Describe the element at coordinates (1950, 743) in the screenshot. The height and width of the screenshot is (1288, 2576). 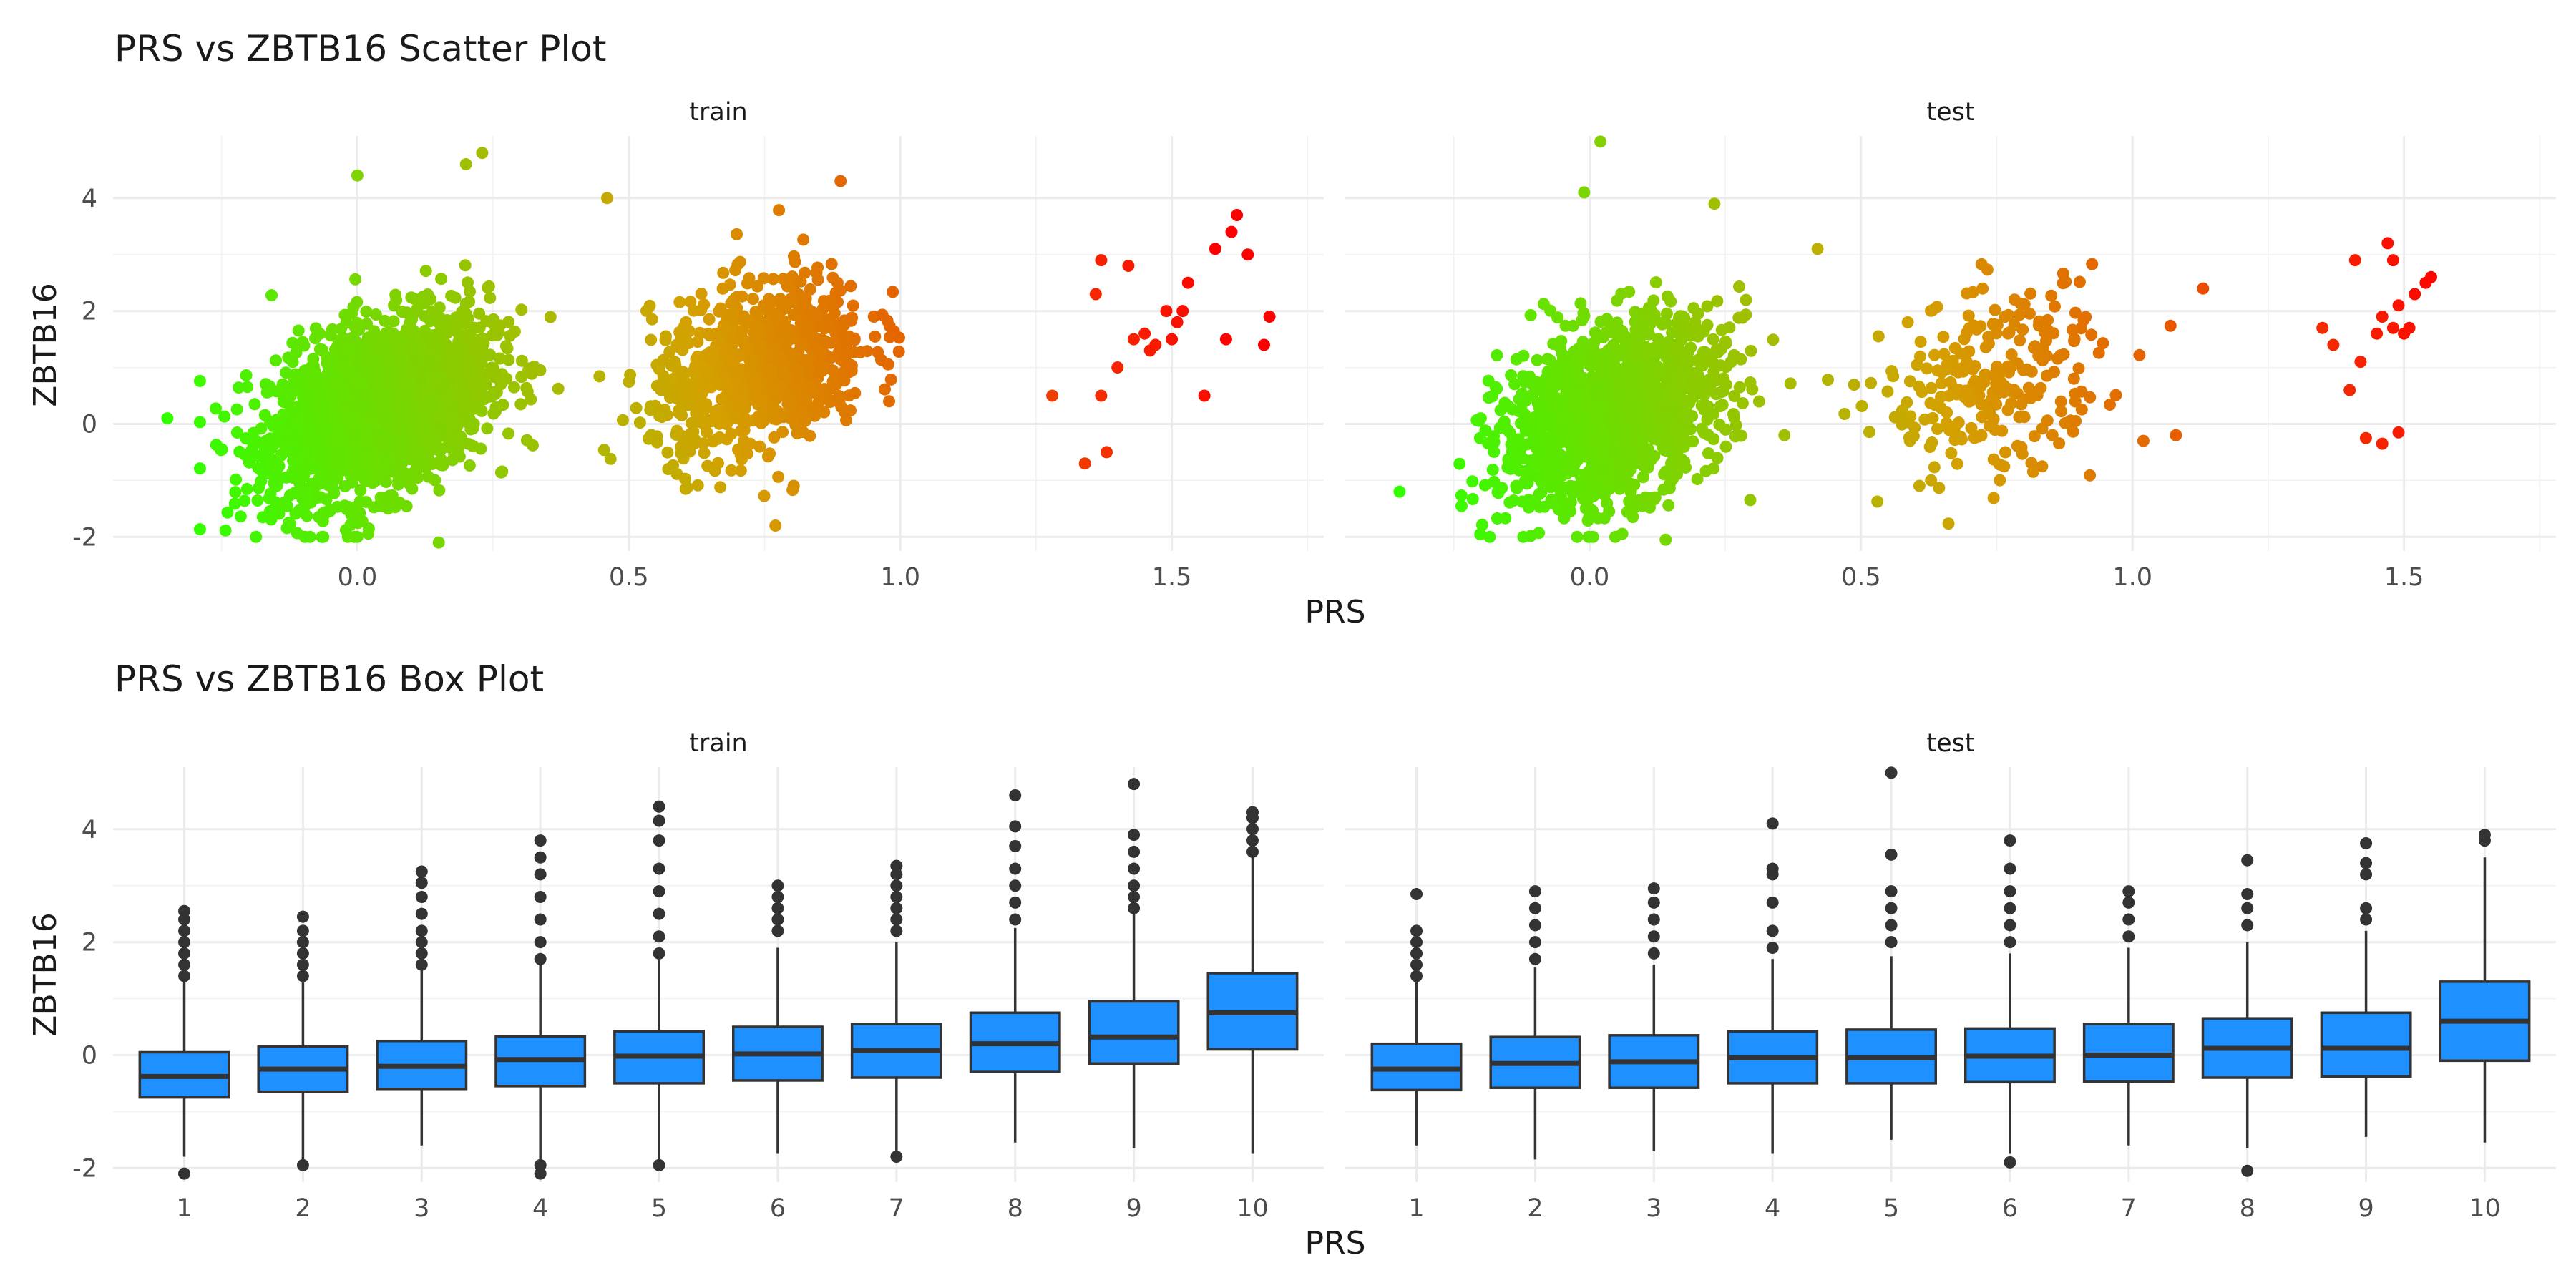
I see `box-strip-test: test` at that location.